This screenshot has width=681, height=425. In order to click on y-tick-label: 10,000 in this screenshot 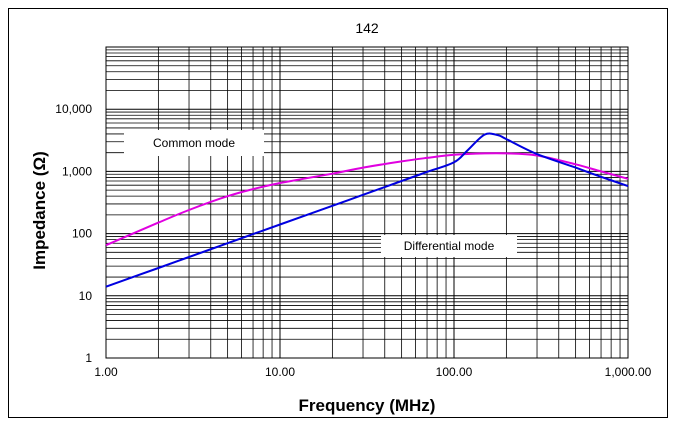, I will do `click(73, 109)`.